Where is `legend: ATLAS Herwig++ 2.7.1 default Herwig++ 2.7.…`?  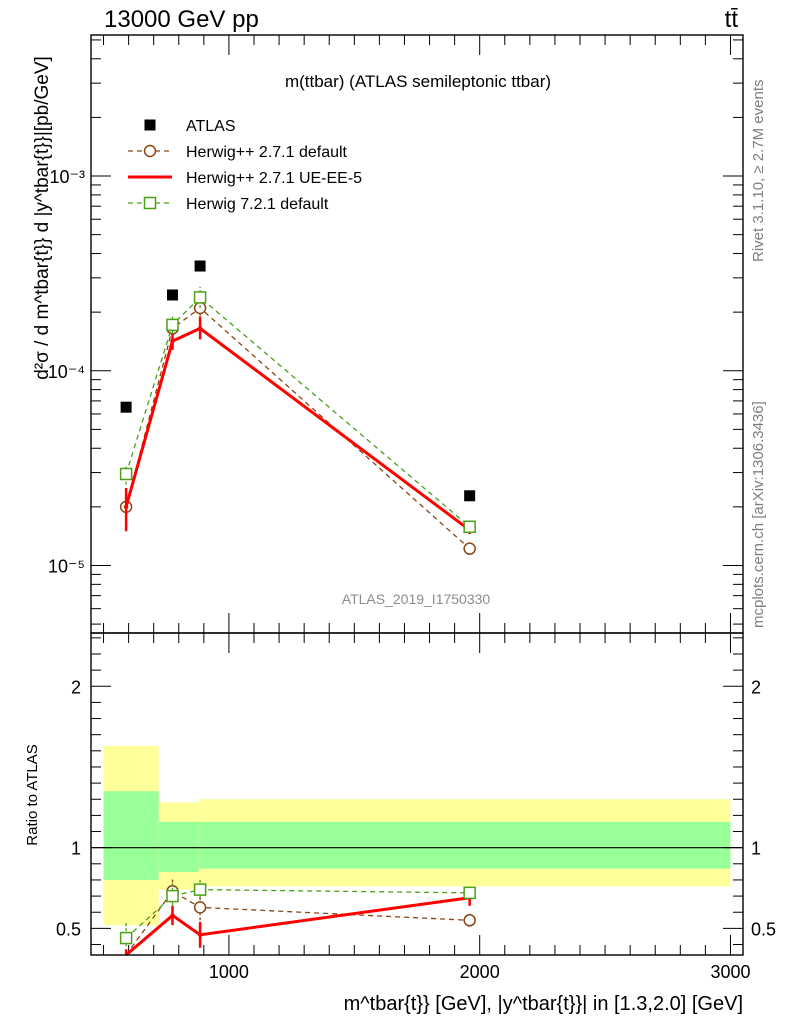 legend: ATLAS Herwig++ 2.7.1 default Herwig++ 2.7.… is located at coordinates (245, 165).